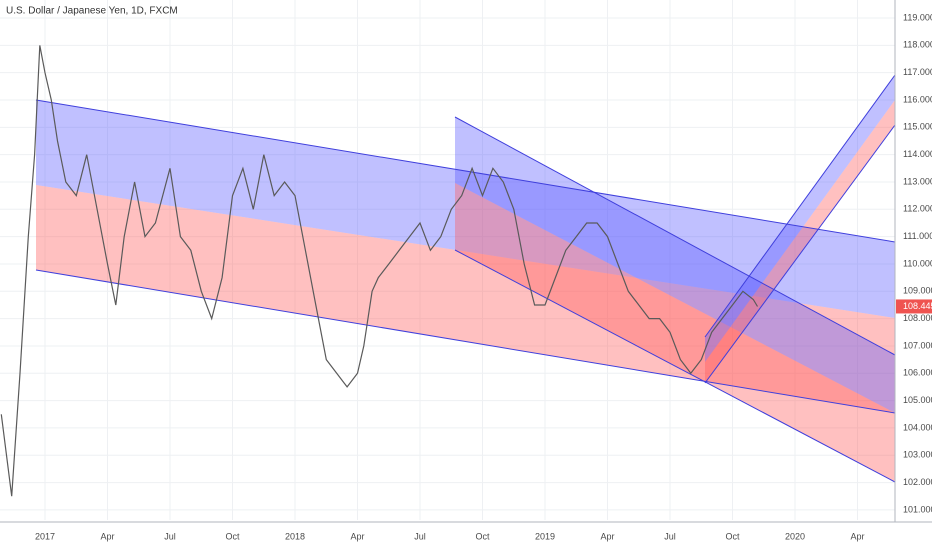  Describe the element at coordinates (917, 127) in the screenshot. I see `y-tick-label: 115.000` at that location.